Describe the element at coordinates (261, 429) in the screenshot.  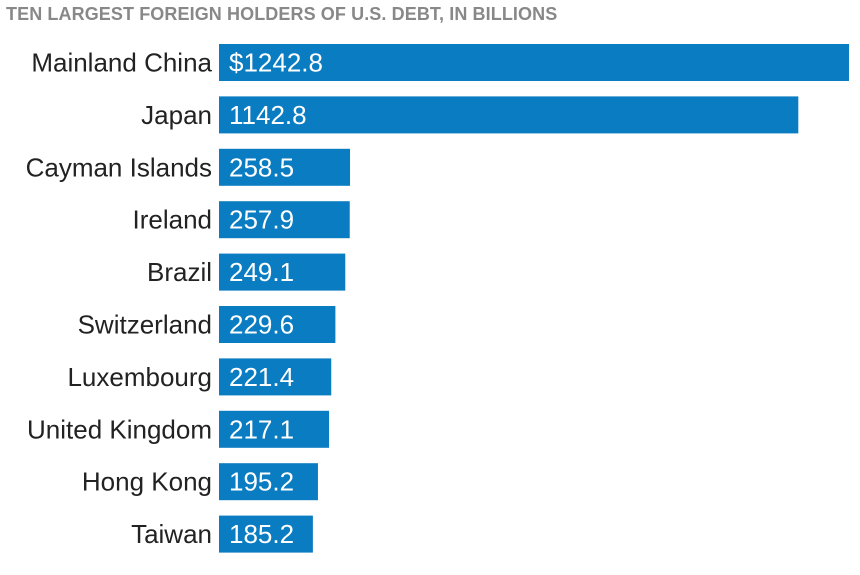
I see `value-label-7: 217.1` at that location.